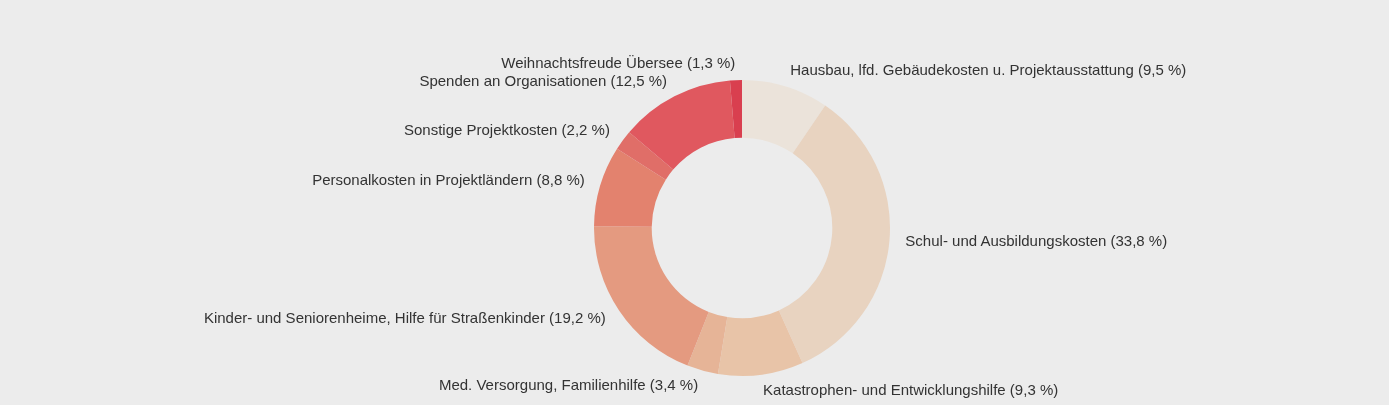  What do you see at coordinates (404, 318) in the screenshot?
I see `slice-label: Kinder- und Seniorenheime, Hilfe für Straßenkinder (19,2 %)` at bounding box center [404, 318].